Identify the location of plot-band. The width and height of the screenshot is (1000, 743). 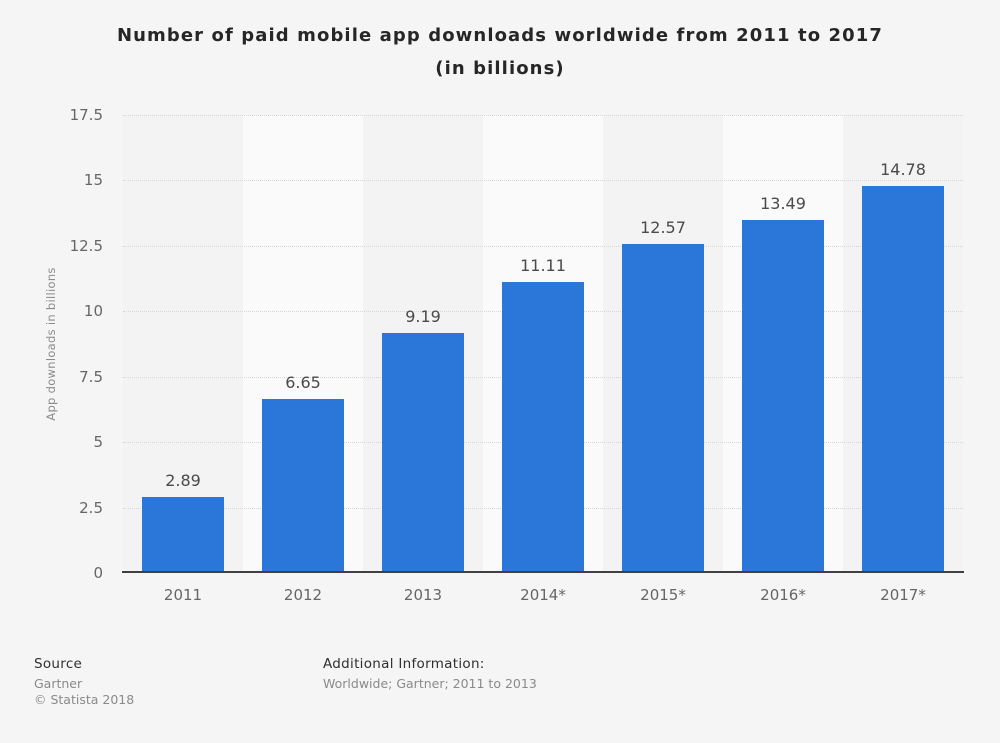
(183, 344).